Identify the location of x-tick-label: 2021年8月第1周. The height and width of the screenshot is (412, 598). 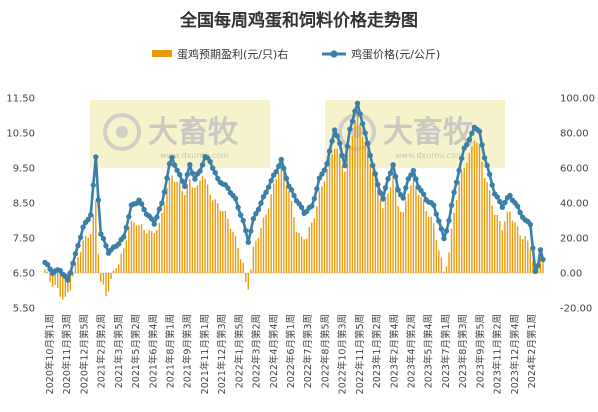
(171, 351).